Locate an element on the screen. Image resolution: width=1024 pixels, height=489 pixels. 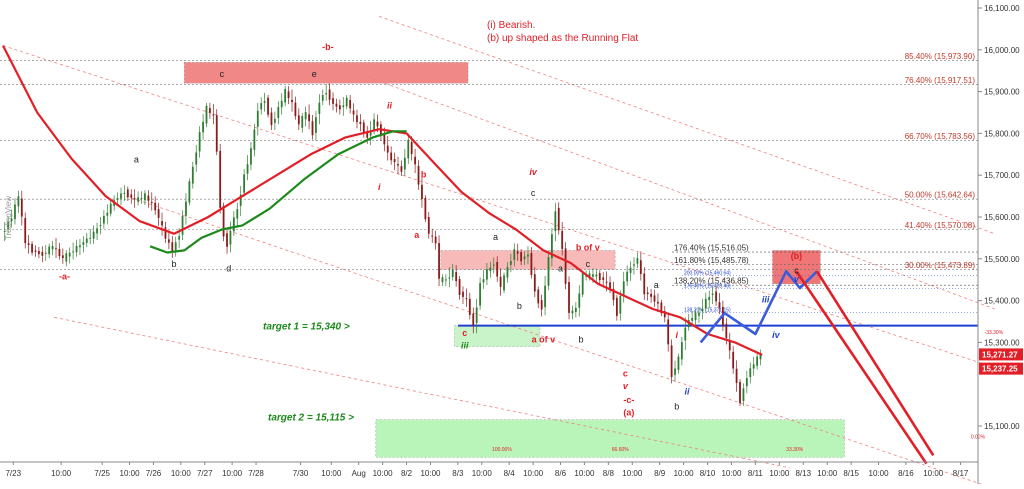
x-tick-label-14: 10:00 is located at coordinates (430, 473).